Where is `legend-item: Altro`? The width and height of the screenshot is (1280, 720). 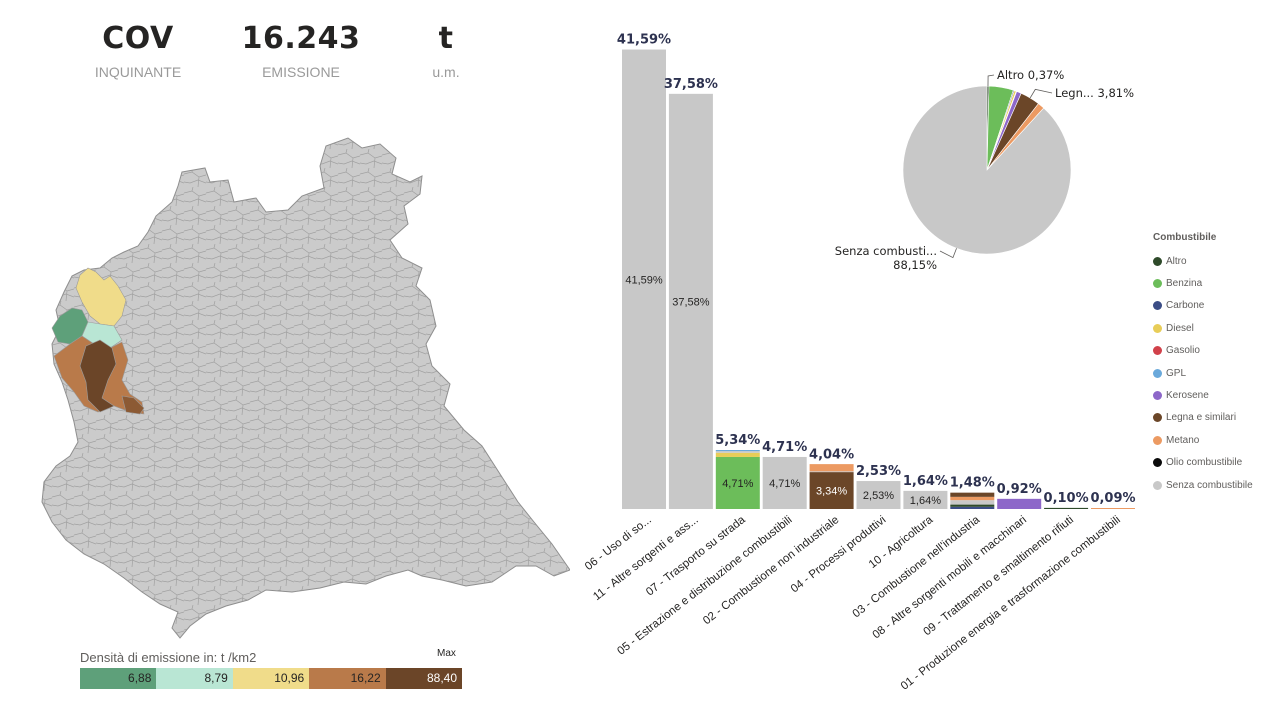
legend-item: Altro is located at coordinates (1203, 261).